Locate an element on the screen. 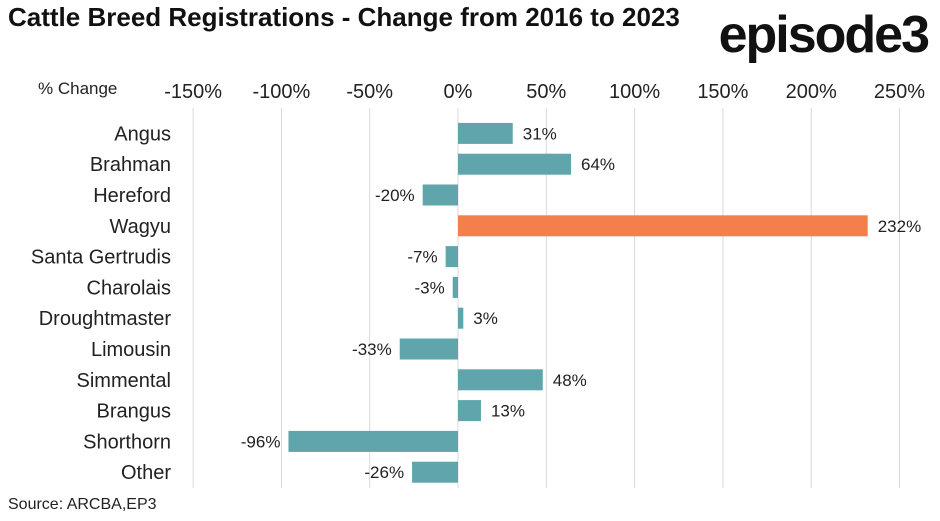 The width and height of the screenshot is (940, 521). x-tick-label: 200% is located at coordinates (811, 92).